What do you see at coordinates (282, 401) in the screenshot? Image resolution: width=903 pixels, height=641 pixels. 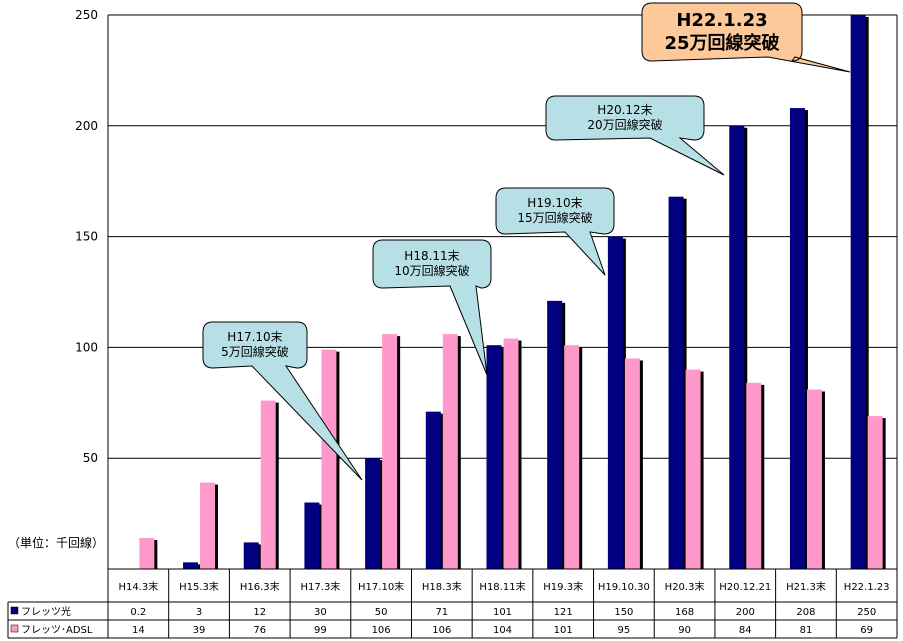 I see `callout-5man-bubble` at bounding box center [282, 401].